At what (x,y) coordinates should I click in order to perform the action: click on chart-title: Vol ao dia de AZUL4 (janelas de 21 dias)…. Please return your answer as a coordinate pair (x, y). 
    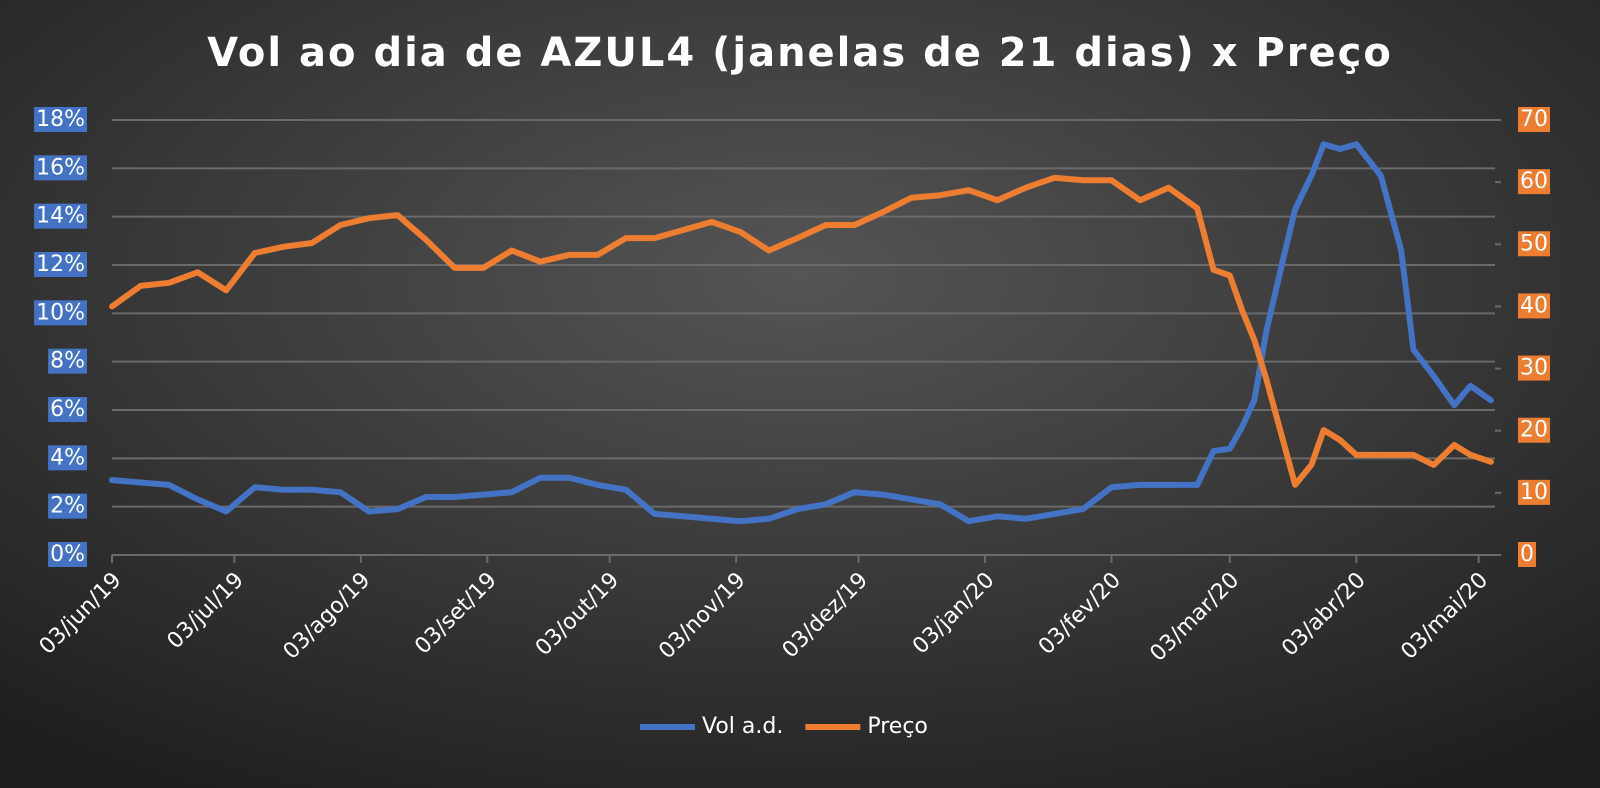
    Looking at the image, I should click on (800, 53).